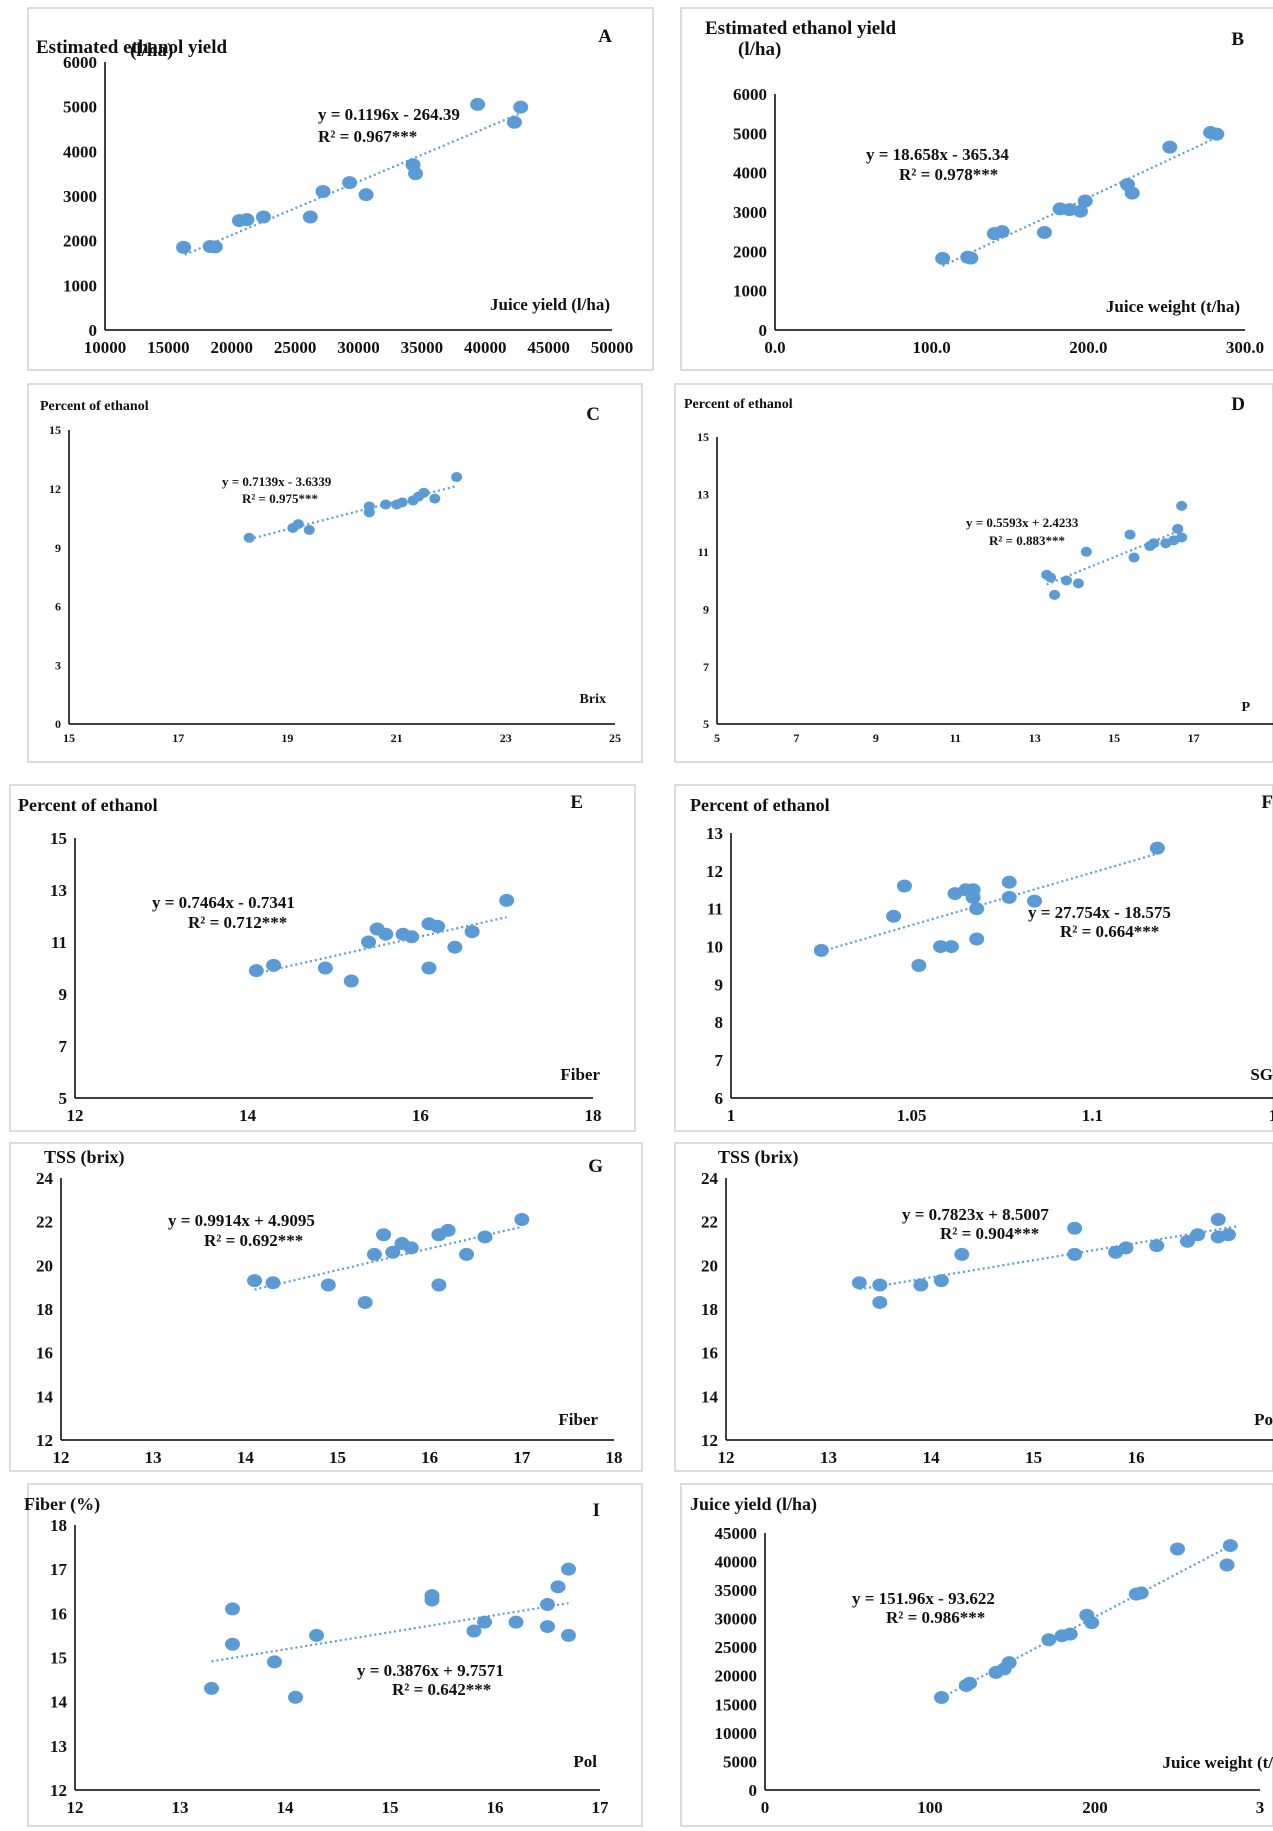  Describe the element at coordinates (709, 1222) in the screenshot. I see `y-tick-label: 22` at that location.